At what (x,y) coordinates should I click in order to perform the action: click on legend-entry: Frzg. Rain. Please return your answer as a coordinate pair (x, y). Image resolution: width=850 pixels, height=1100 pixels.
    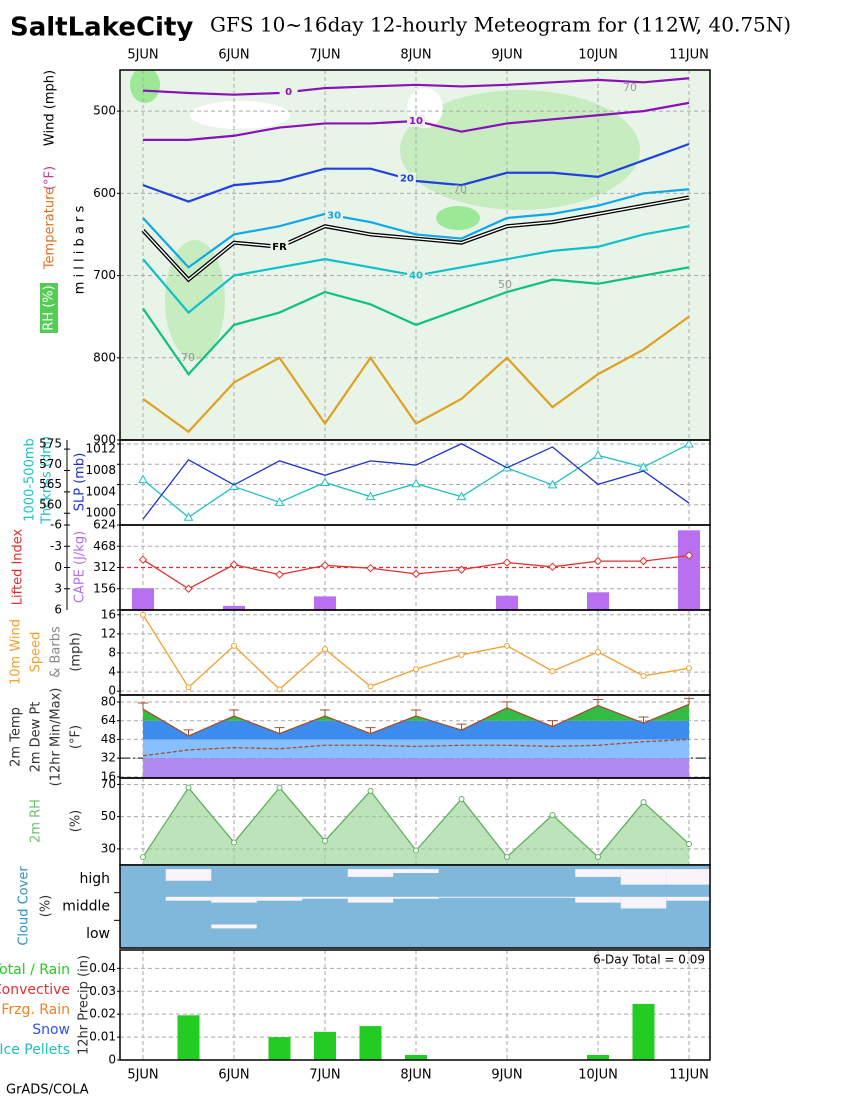
    Looking at the image, I should click on (35, 1010).